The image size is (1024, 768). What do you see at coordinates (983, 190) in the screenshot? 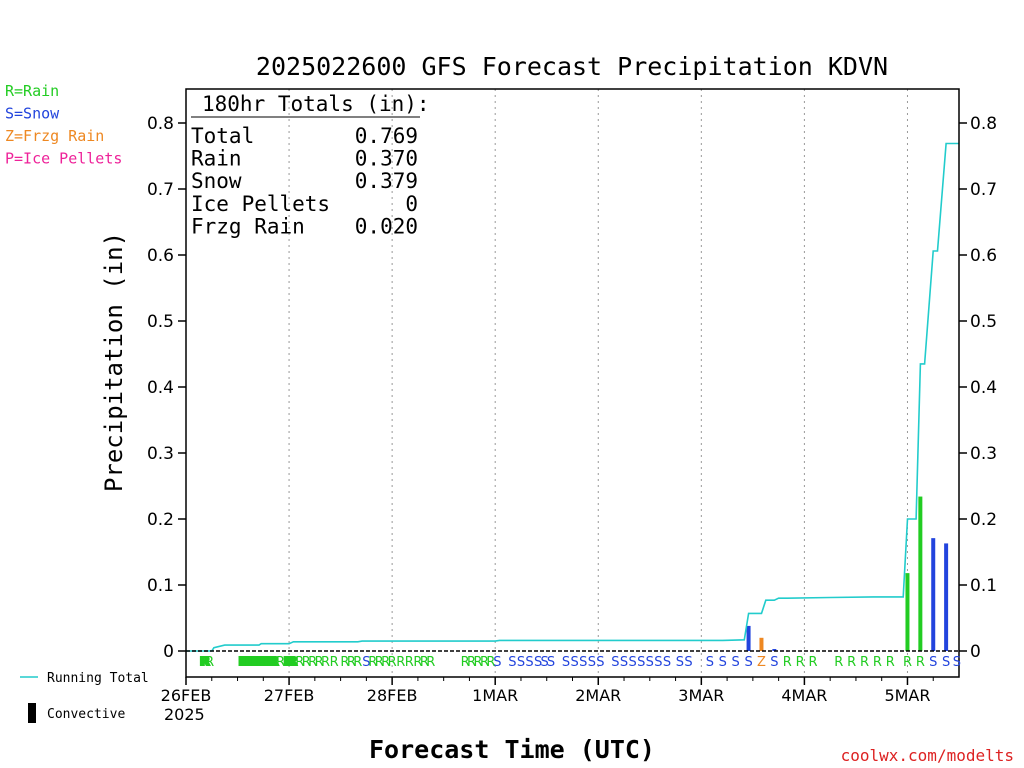
I see `y-tick-label-right: 0.7` at bounding box center [983, 190].